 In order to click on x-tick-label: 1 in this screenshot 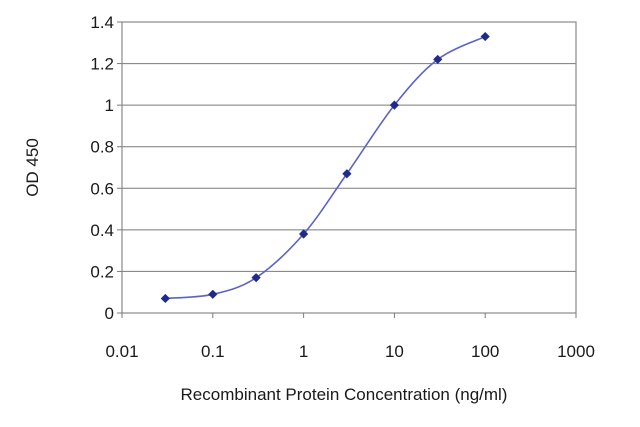, I will do `click(303, 351)`.